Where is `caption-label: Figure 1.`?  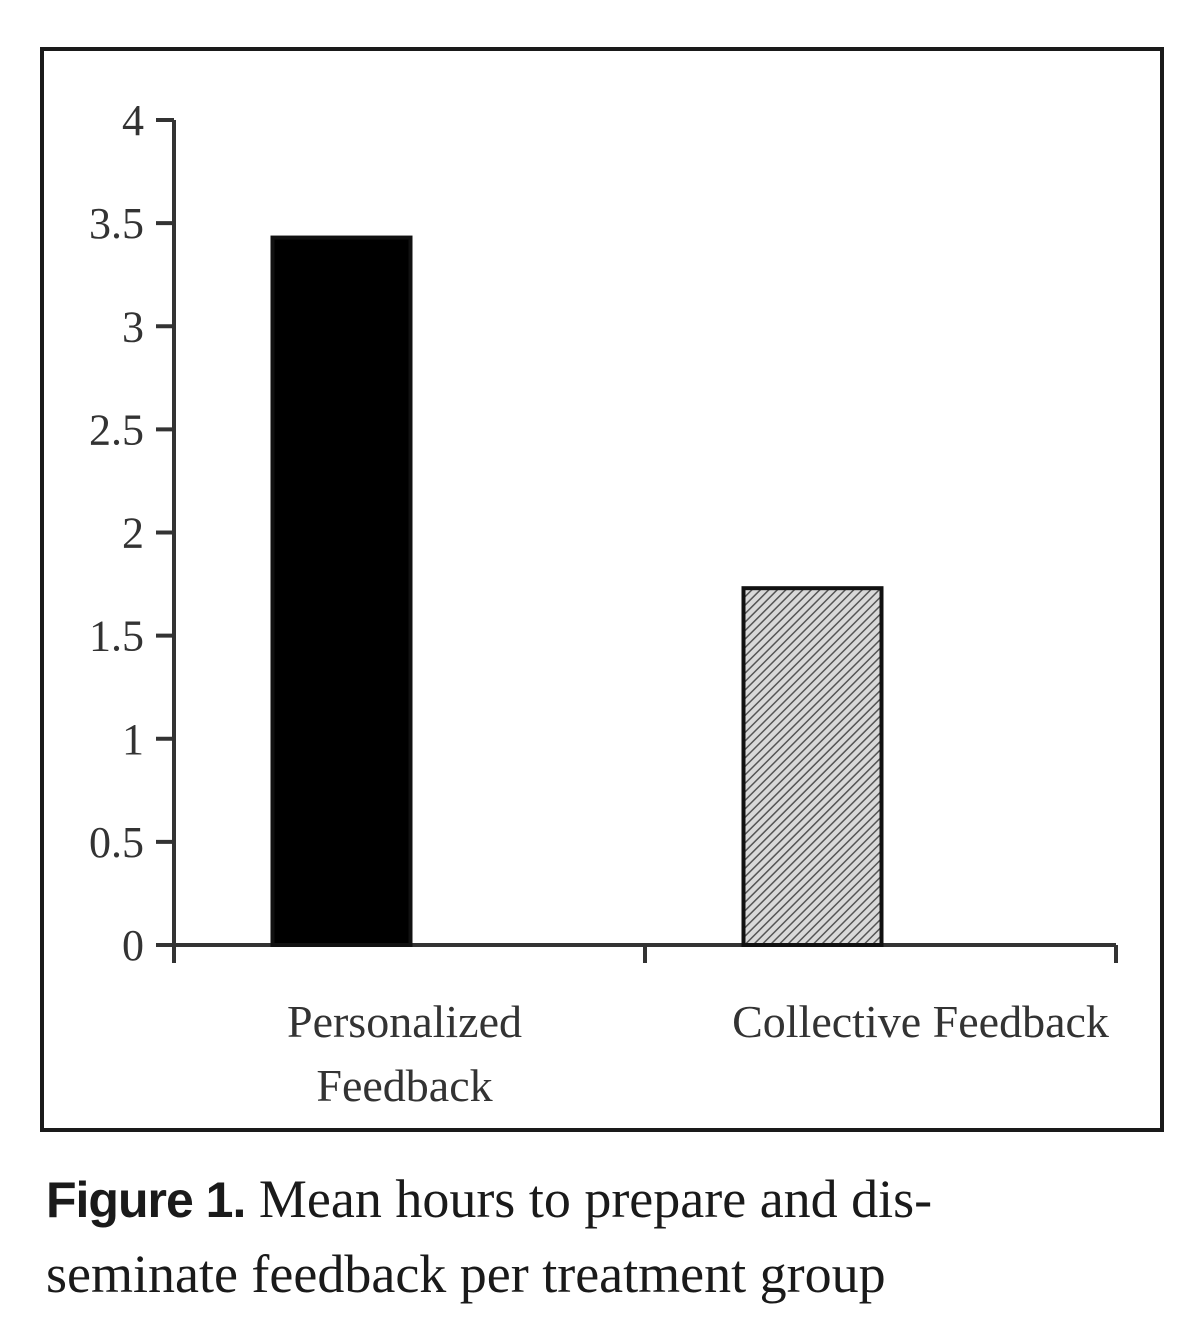 caption-label: Figure 1. is located at coordinates (146, 1200).